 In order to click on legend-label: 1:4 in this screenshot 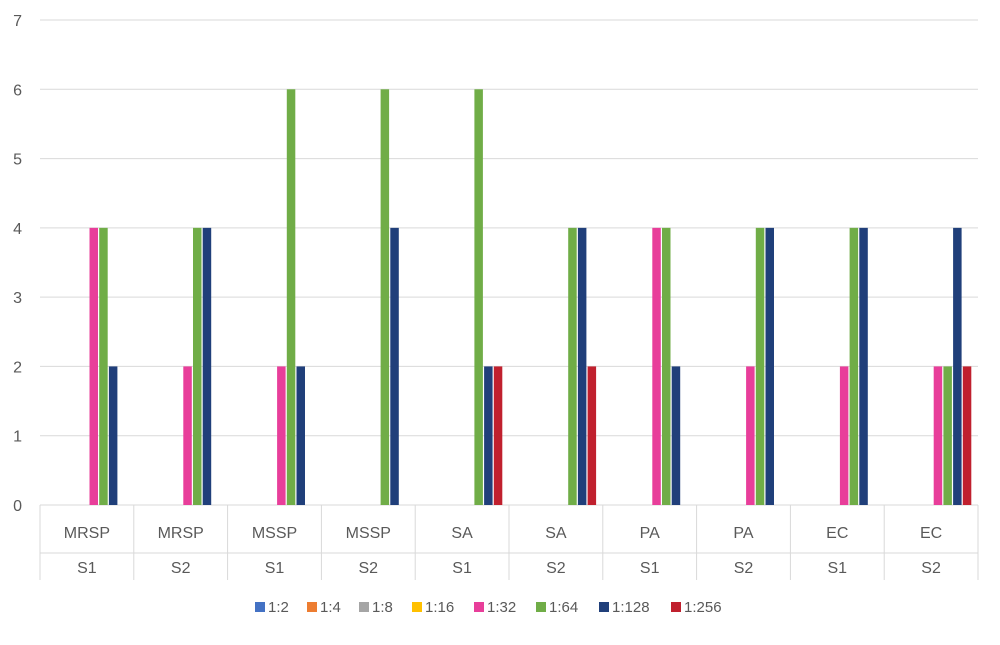, I will do `click(330, 607)`.